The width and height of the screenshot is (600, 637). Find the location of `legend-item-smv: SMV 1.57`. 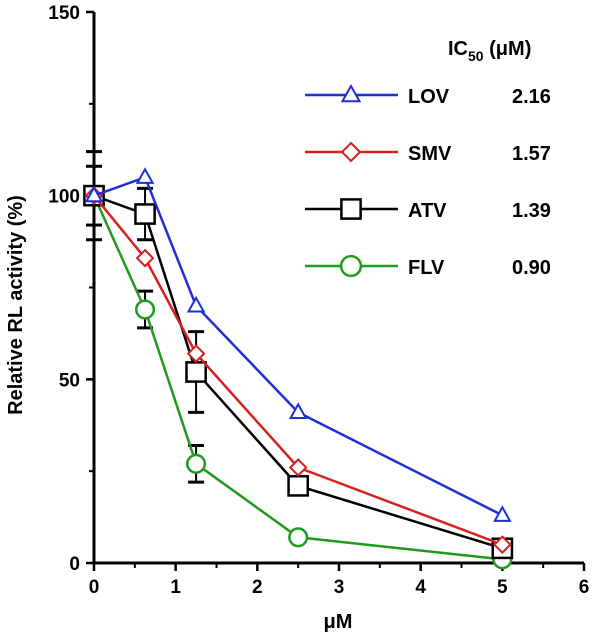

legend-item-smv: SMV 1.57 is located at coordinates (428, 153).